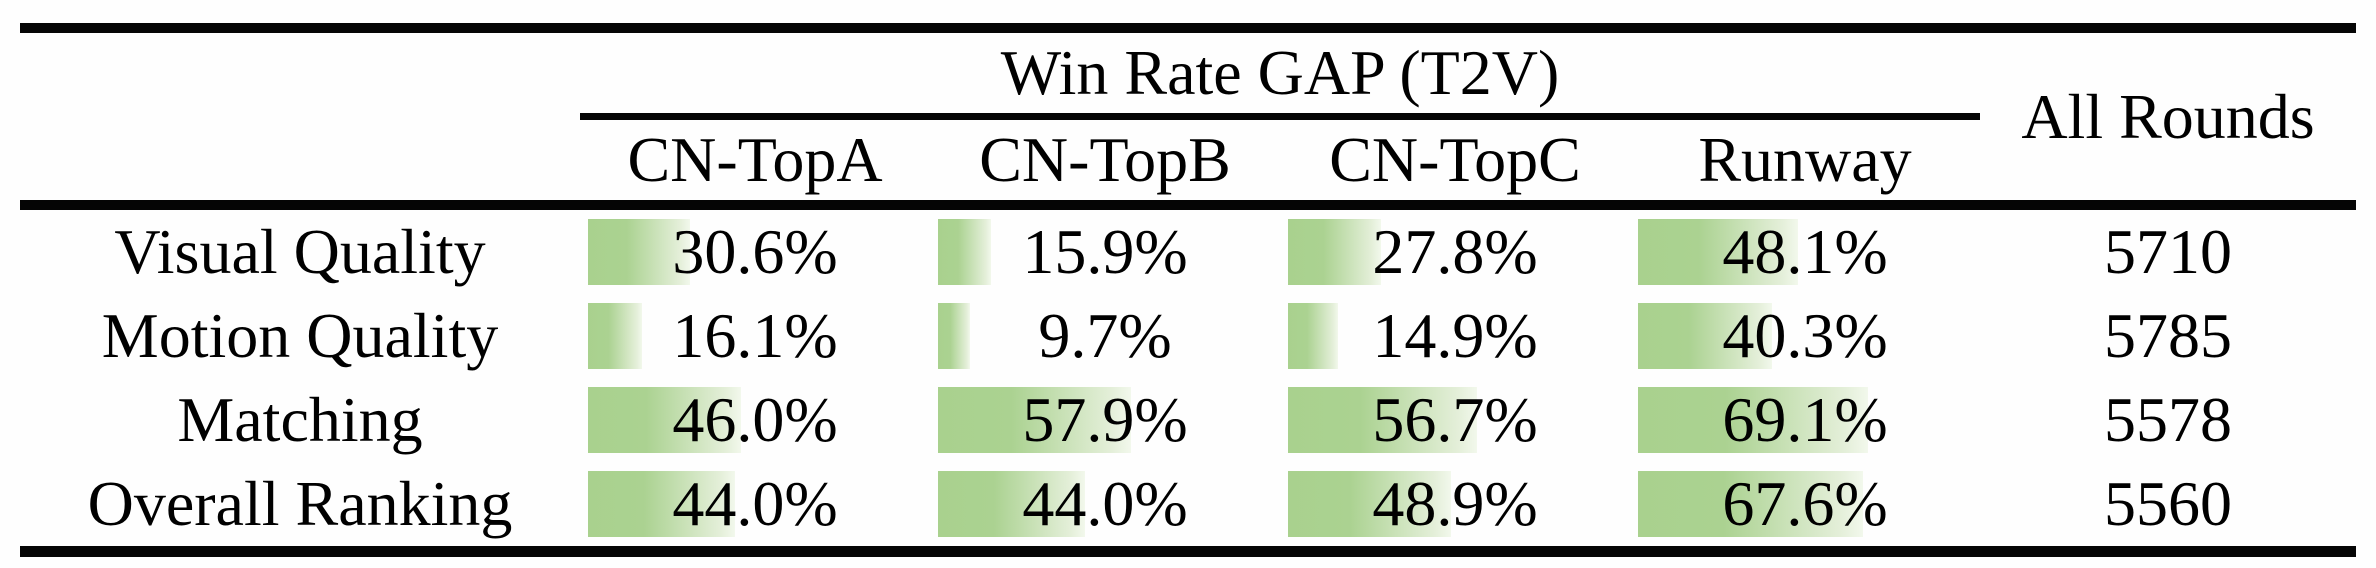 This screenshot has width=2376, height=568. I want to click on value-cell: 40.3%, so click(1805, 336).